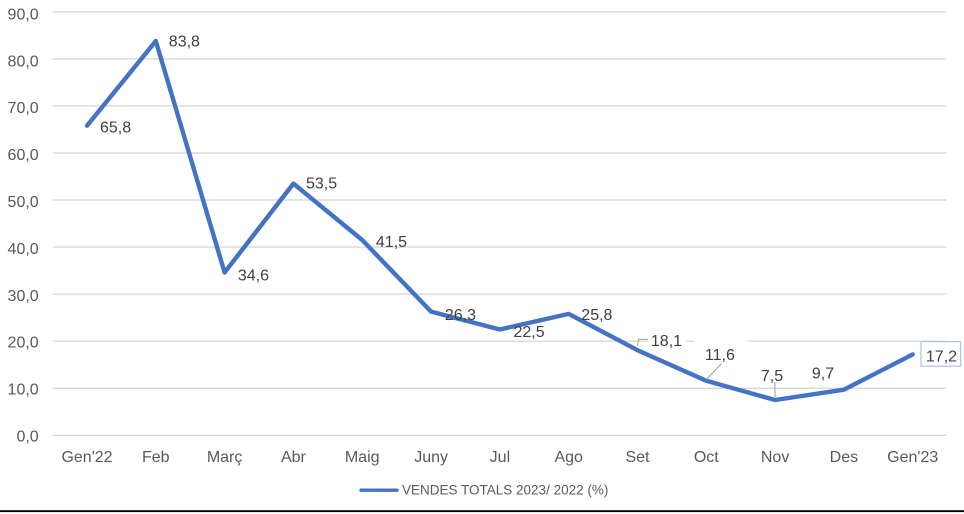  Describe the element at coordinates (184, 42) in the screenshot. I see `svg-text: 83,8` at that location.